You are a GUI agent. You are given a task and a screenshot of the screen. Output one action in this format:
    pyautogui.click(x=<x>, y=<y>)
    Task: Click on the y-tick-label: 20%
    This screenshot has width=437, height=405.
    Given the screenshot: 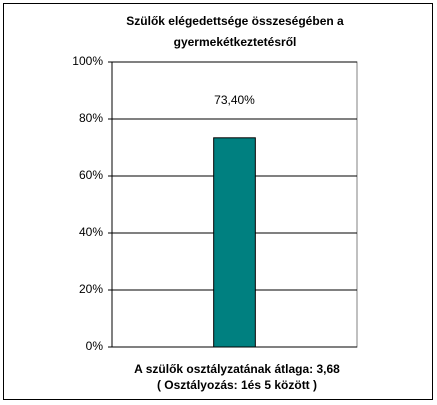 What is the action you would take?
    pyautogui.click(x=91, y=289)
    